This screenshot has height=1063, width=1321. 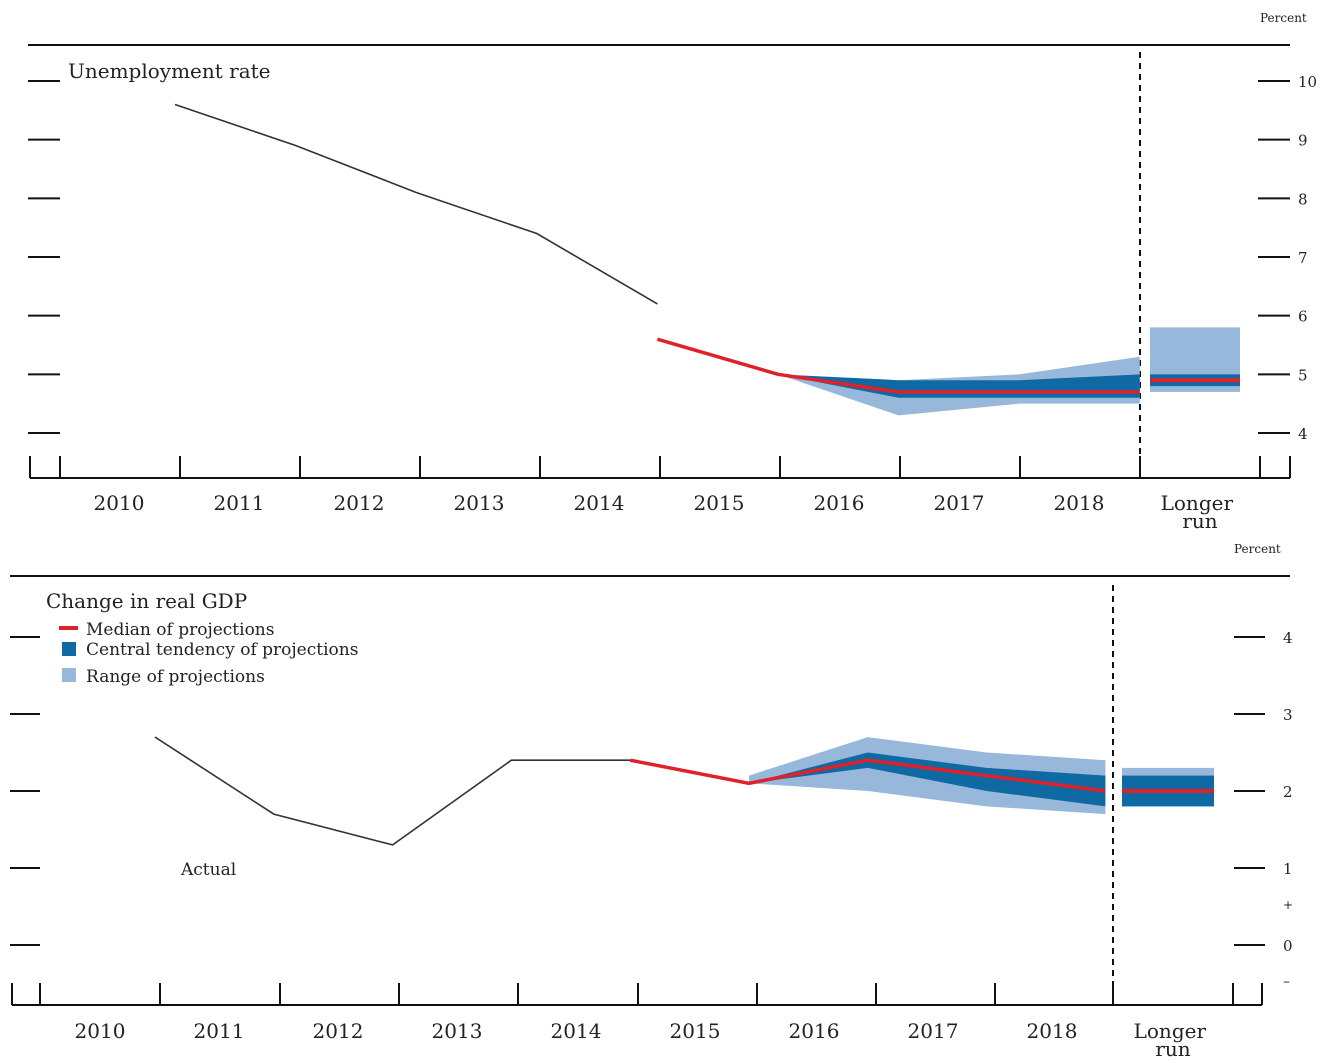 I want to click on y-tick-label: 5, so click(x=1303, y=375).